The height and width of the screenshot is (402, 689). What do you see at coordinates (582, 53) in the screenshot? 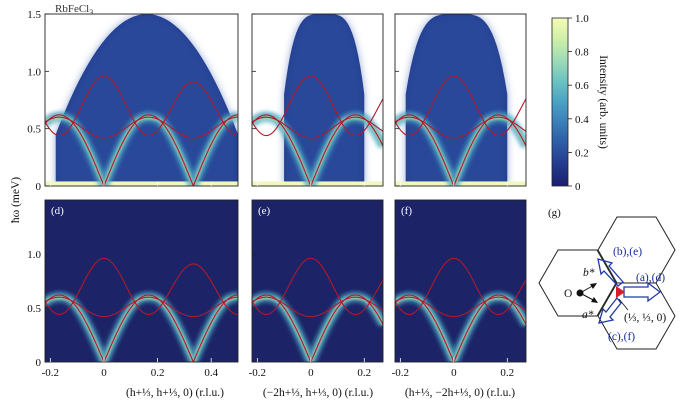
I see `colorbar-tick-label: 0.8` at bounding box center [582, 53].